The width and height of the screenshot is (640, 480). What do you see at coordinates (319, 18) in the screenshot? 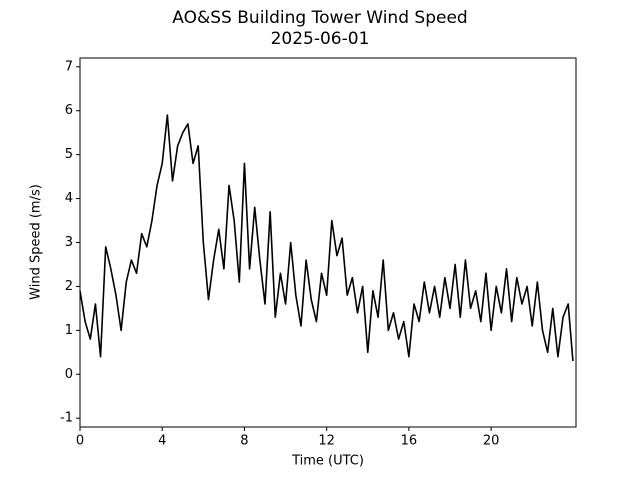
I see `chart-title: AO&SS Building Tower Wind Speed` at bounding box center [319, 18].